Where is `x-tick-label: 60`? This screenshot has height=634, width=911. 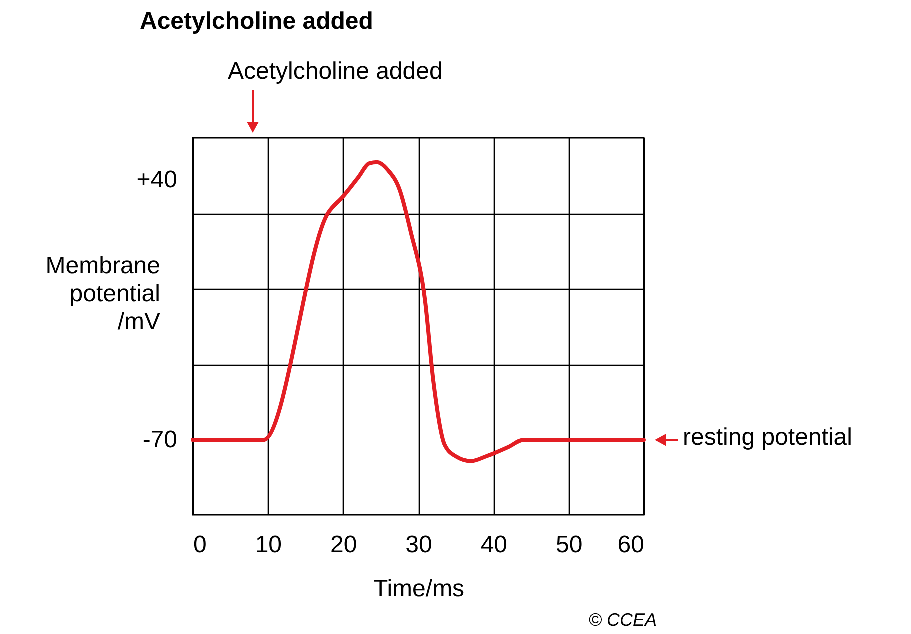
x-tick-label: 60 is located at coordinates (631, 545).